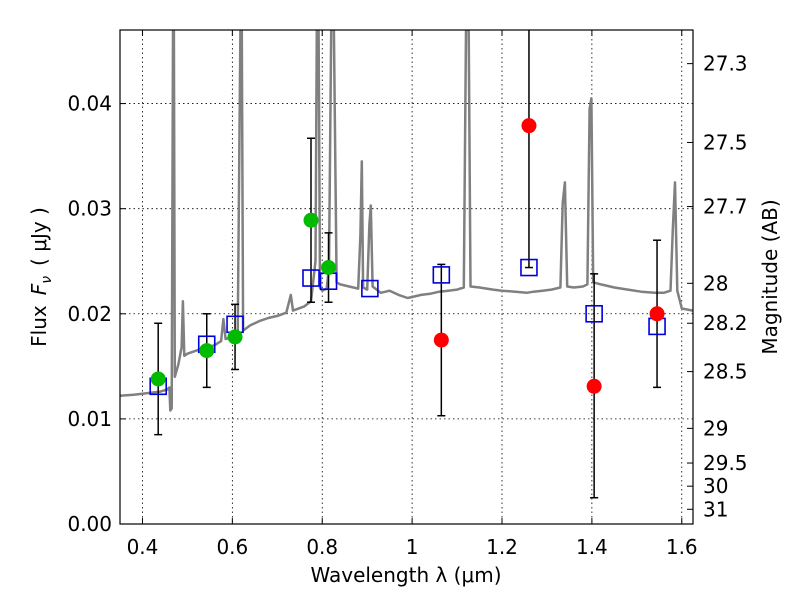 The width and height of the screenshot is (800, 600). What do you see at coordinates (725, 142) in the screenshot?
I see `right-tick-label: 27.5` at bounding box center [725, 142].